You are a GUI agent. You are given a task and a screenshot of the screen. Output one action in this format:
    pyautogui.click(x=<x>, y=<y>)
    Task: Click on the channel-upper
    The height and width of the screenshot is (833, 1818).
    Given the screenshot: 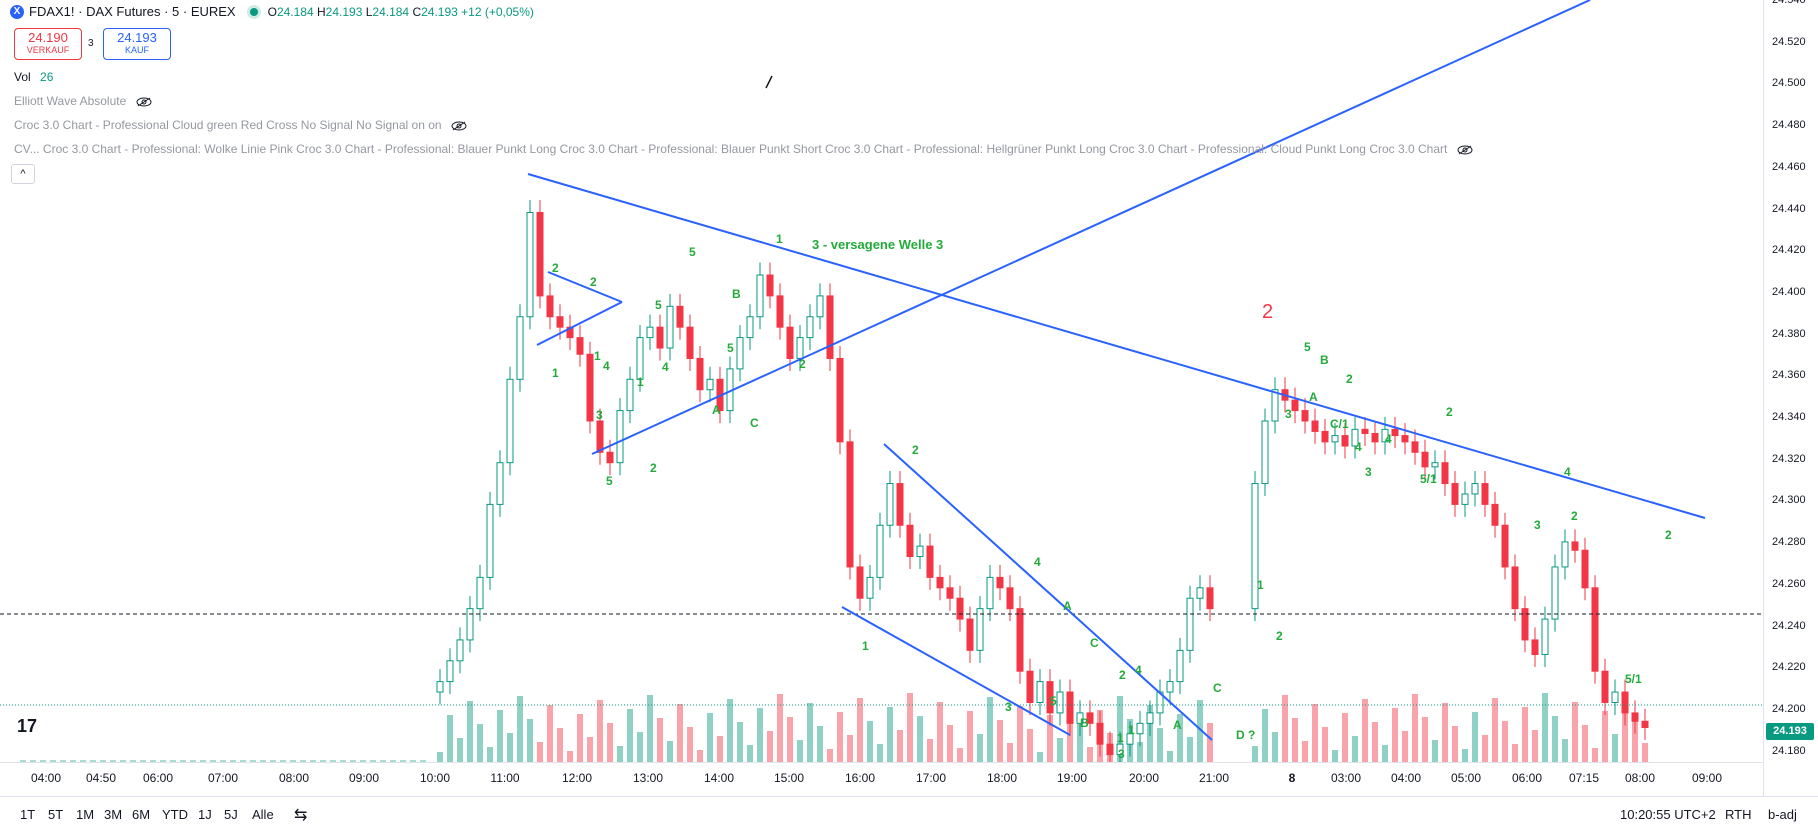 What is the action you would take?
    pyautogui.click(x=1048, y=592)
    